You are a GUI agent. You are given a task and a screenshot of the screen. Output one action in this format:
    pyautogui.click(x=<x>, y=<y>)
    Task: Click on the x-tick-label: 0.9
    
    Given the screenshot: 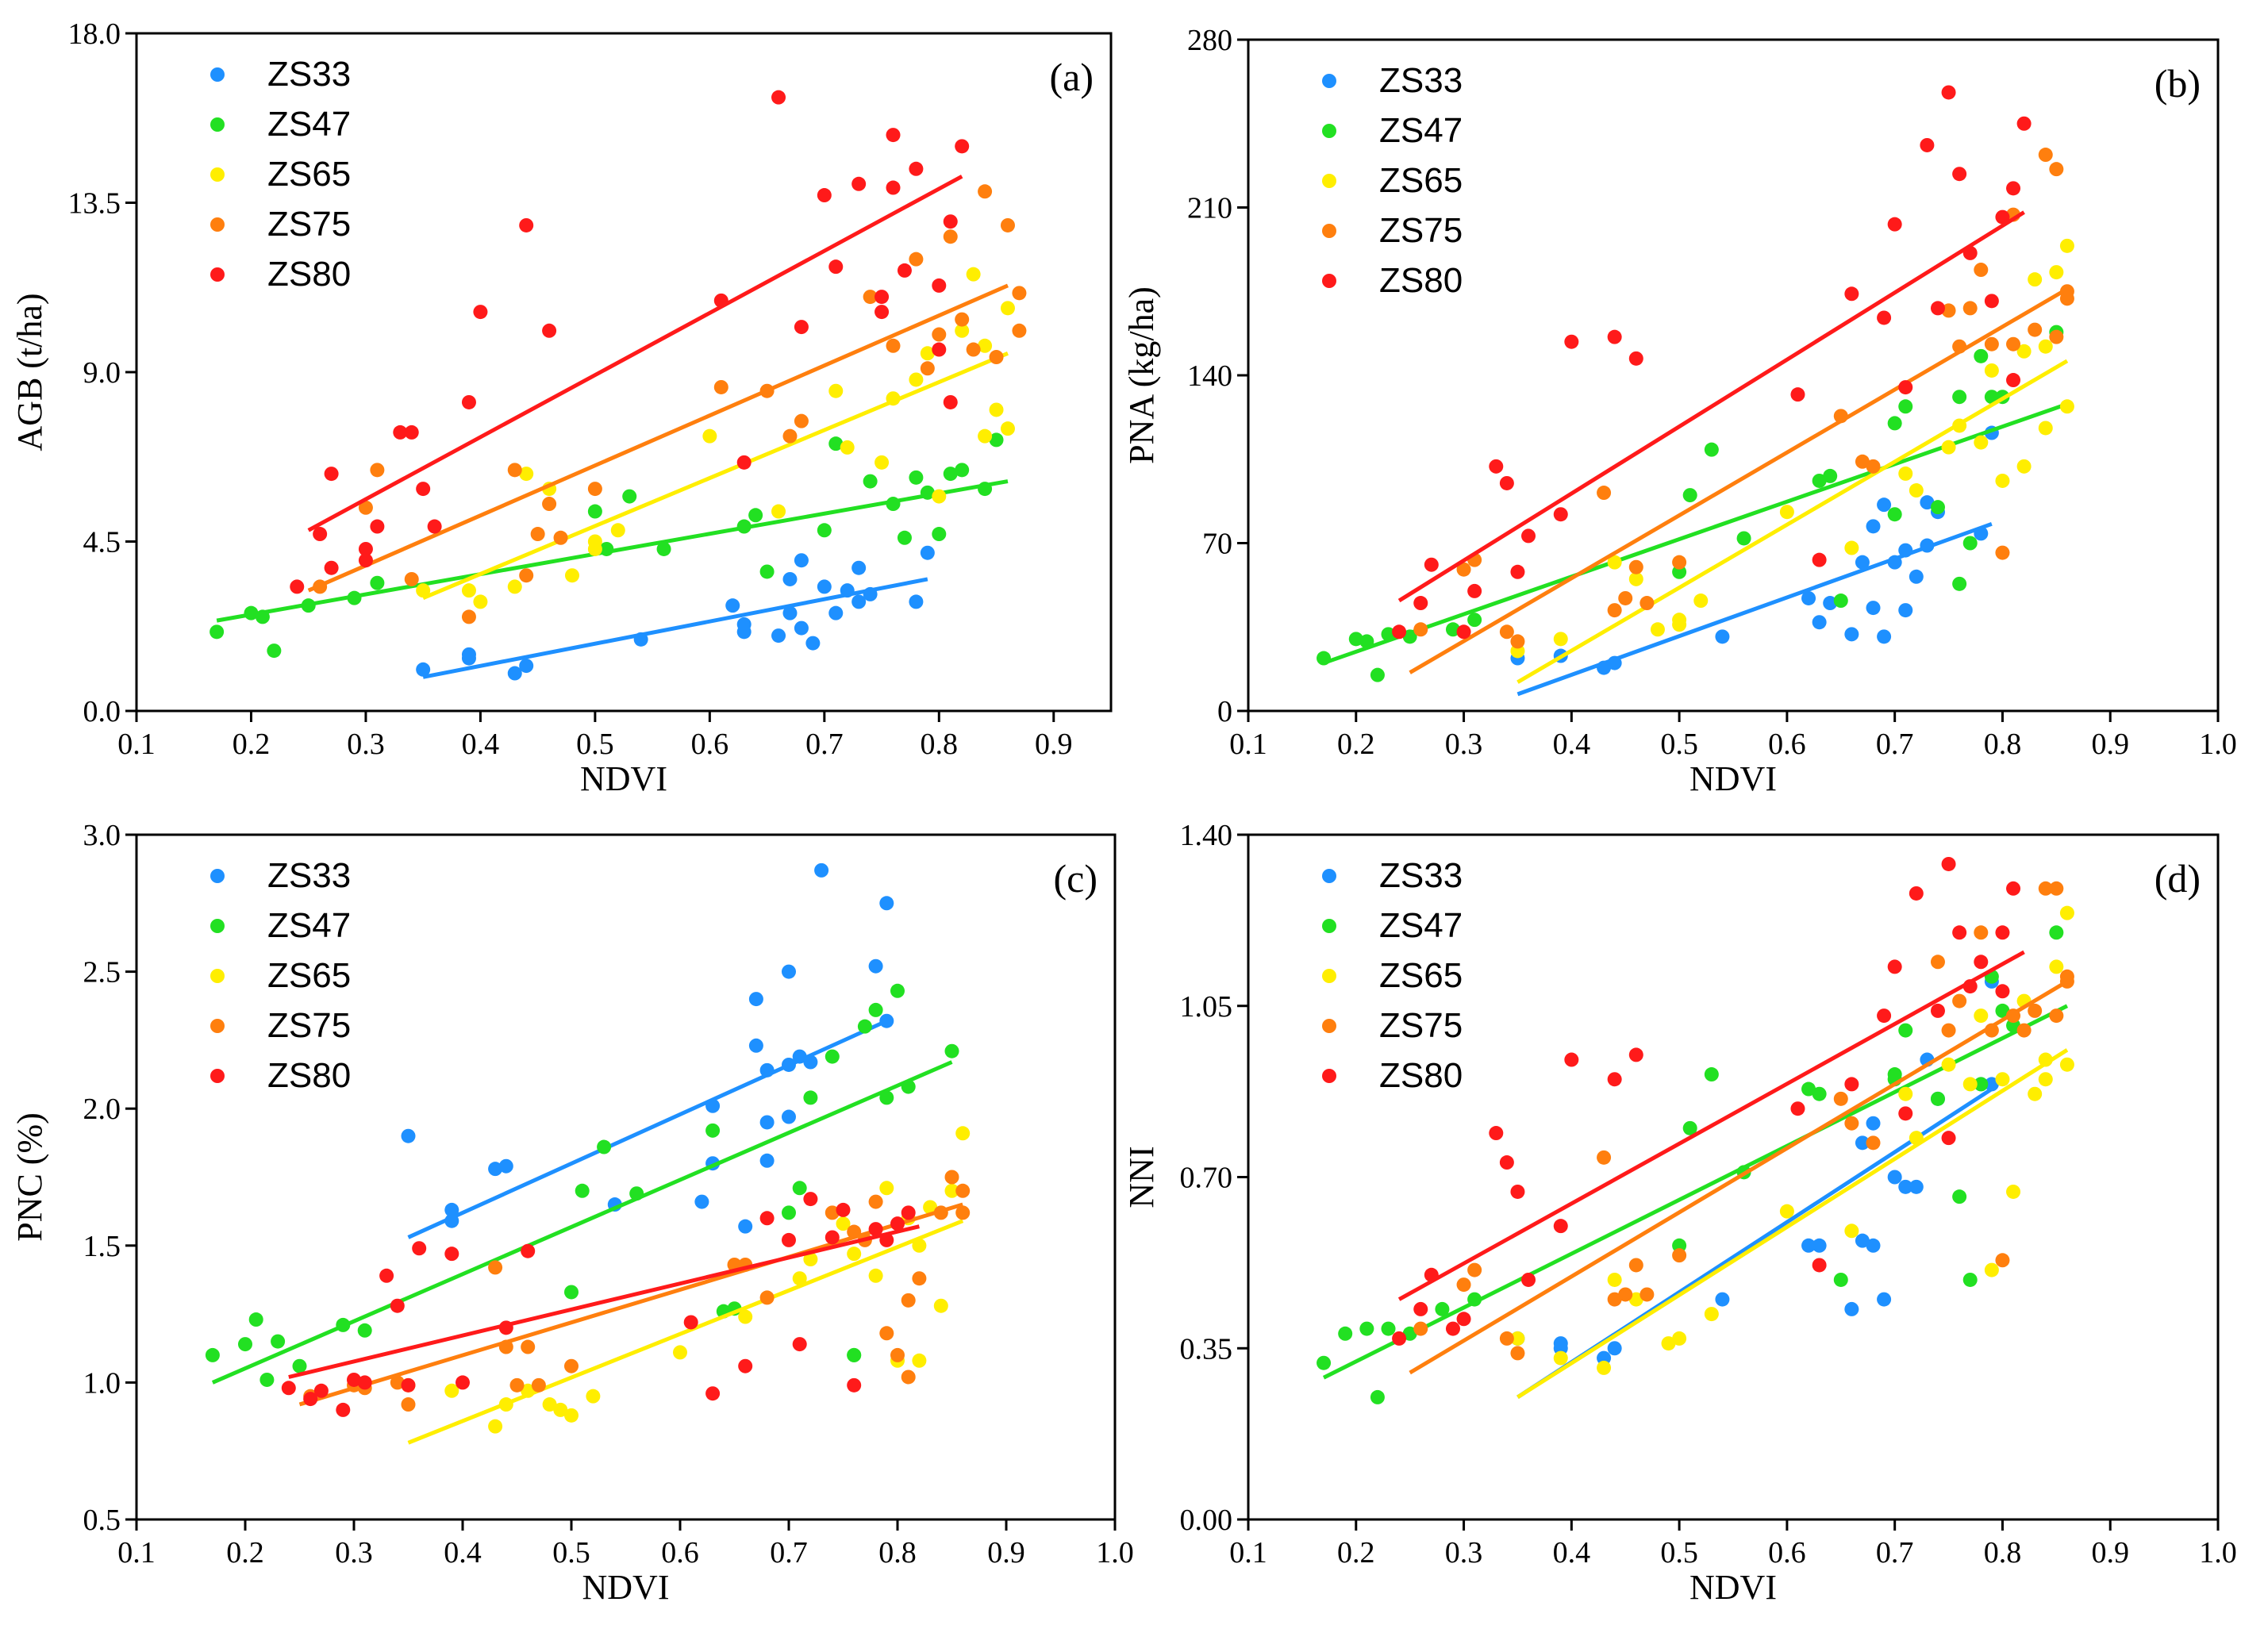 What is the action you would take?
    pyautogui.click(x=1006, y=1552)
    